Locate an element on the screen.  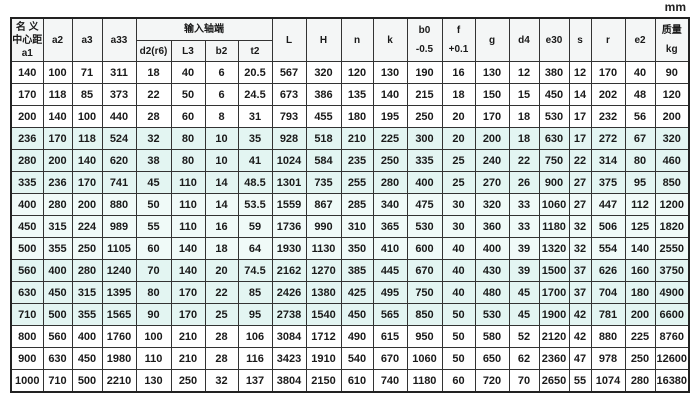
table-cell: 867 is located at coordinates (323, 204).